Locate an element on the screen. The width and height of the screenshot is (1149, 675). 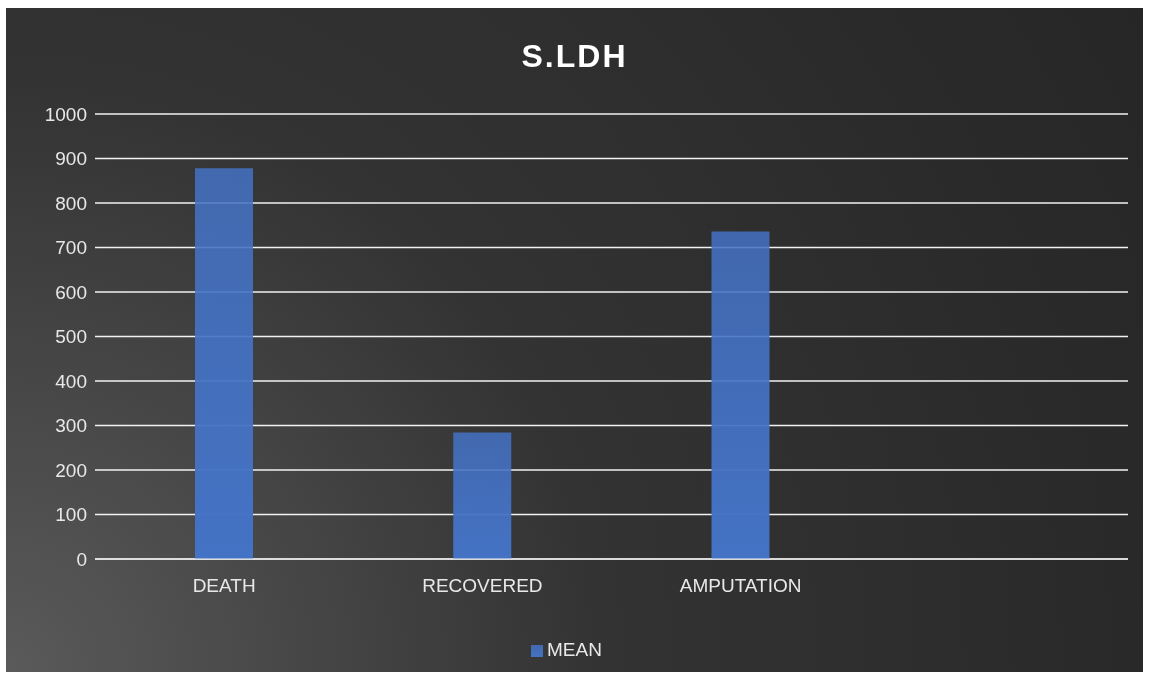
y-tick-label: 700 is located at coordinates (71, 248).